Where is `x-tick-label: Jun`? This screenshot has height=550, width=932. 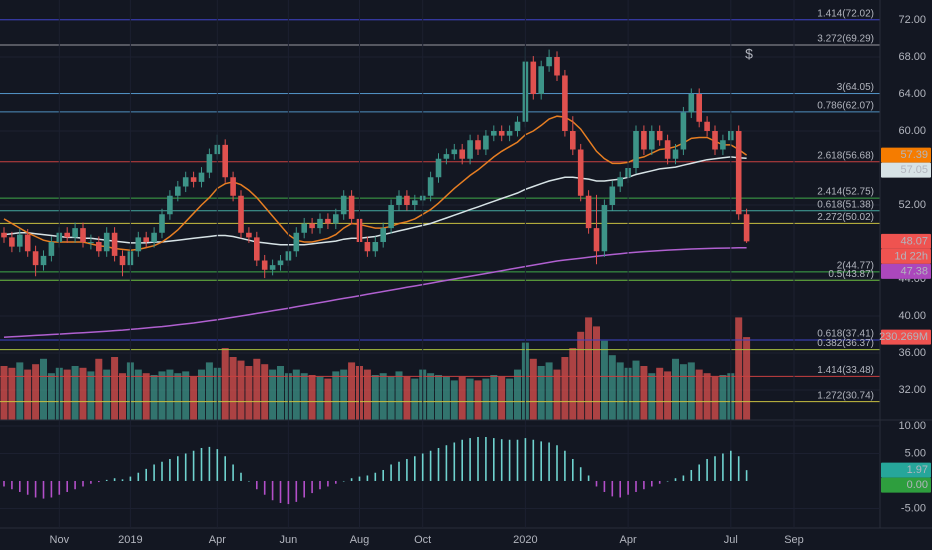 x-tick-label: Jun is located at coordinates (289, 540).